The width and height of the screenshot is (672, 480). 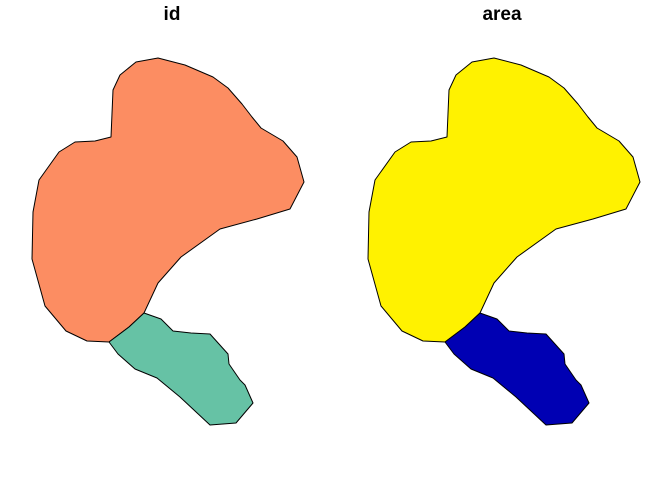 I want to click on small-region-id, so click(x=181, y=369).